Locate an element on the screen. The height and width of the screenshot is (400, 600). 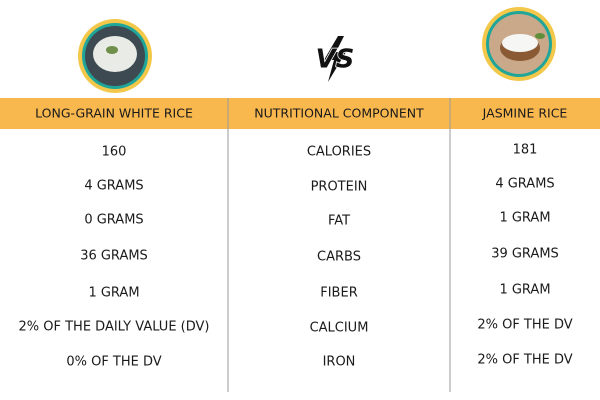
table-cell: 160 is located at coordinates (114, 152).